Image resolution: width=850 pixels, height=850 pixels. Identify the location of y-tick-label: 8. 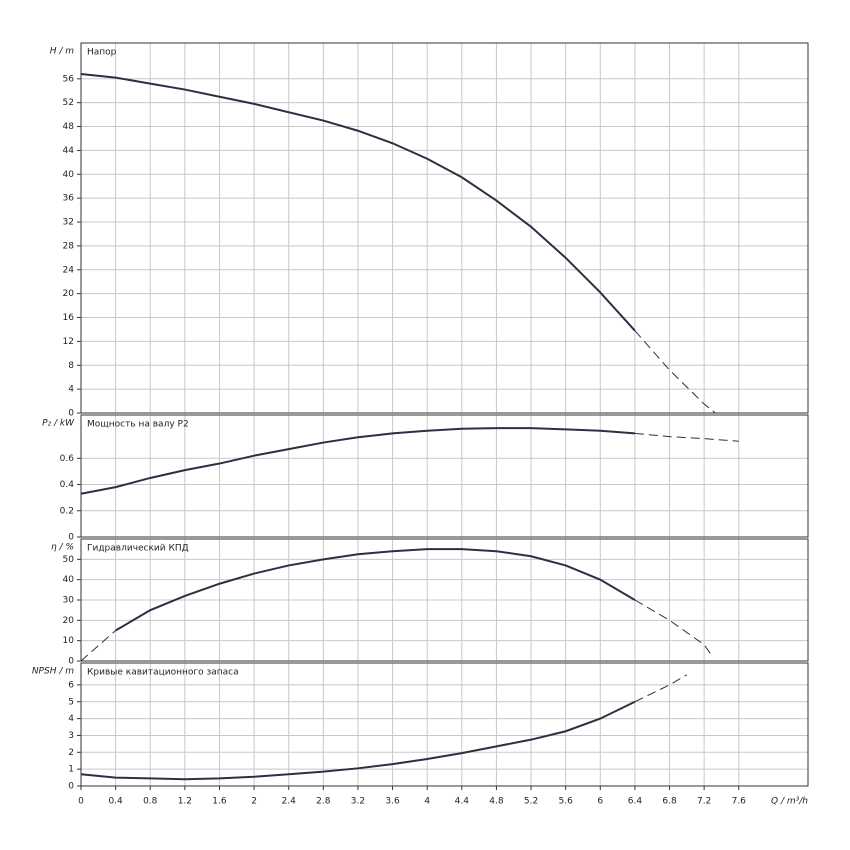
(71, 366).